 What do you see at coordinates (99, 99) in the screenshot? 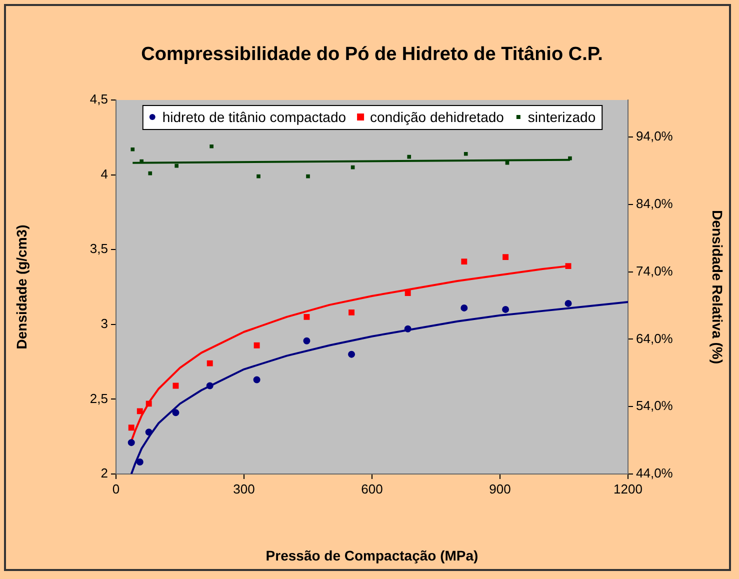
I see `y-tick-label: 4,5` at bounding box center [99, 99].